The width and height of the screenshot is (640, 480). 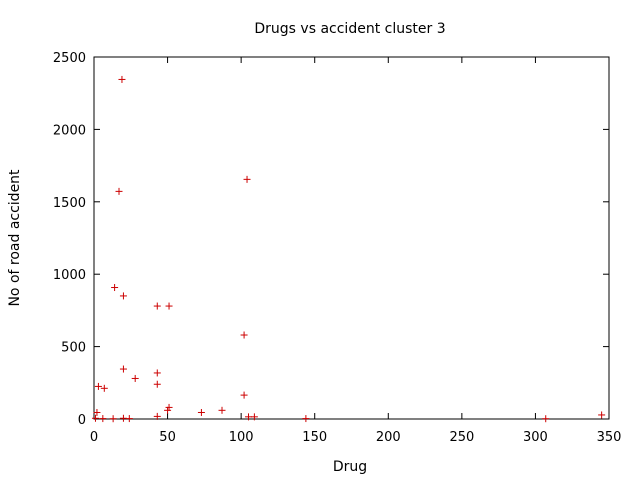 I want to click on x-tick-label: 150, so click(x=314, y=437).